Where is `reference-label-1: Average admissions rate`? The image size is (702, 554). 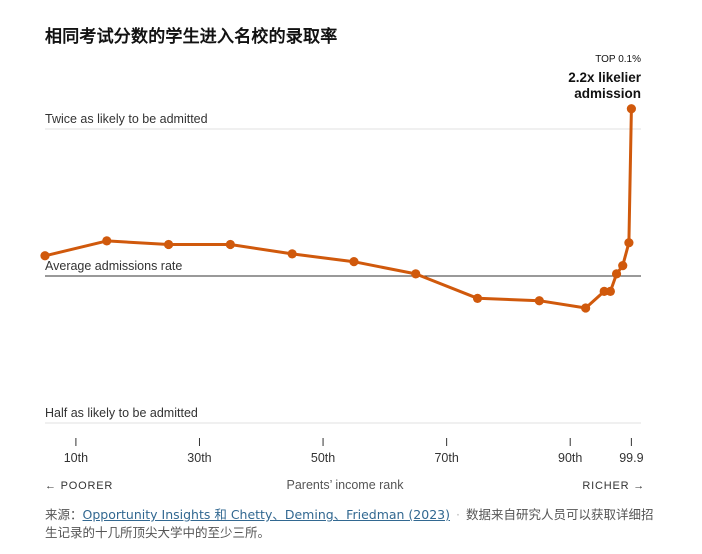 reference-label-1: Average admissions rate is located at coordinates (113, 266).